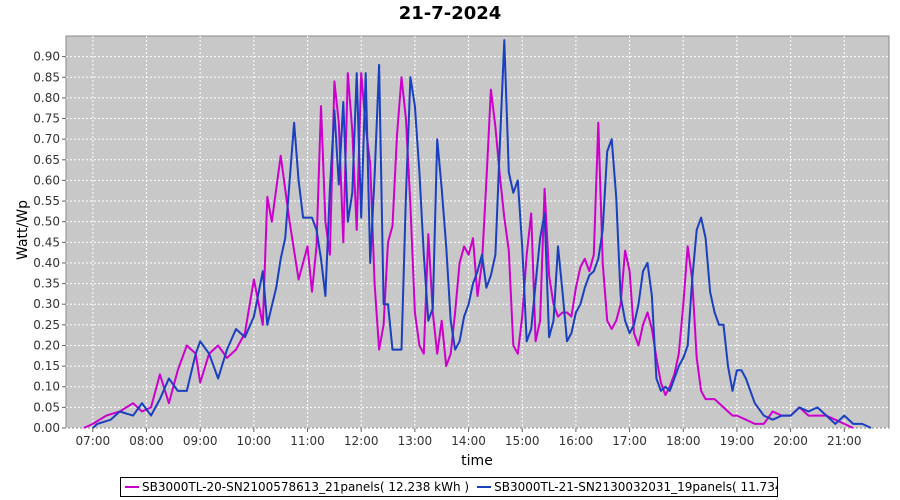 This screenshot has width=900, height=500. I want to click on x-tick-label: 08:00, so click(146, 441).